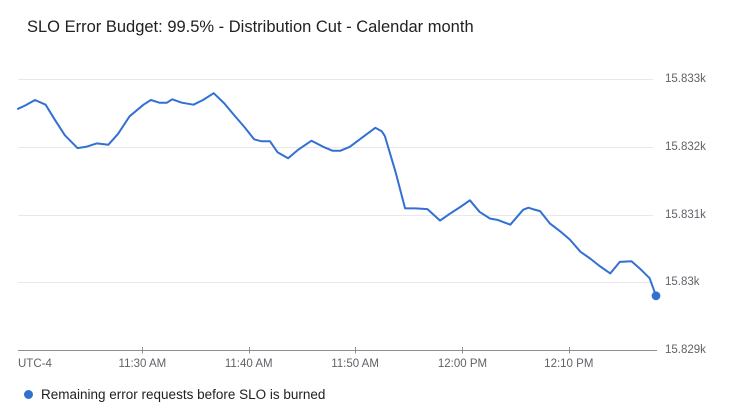  What do you see at coordinates (28, 394) in the screenshot?
I see `legend-series-marker-icon` at bounding box center [28, 394].